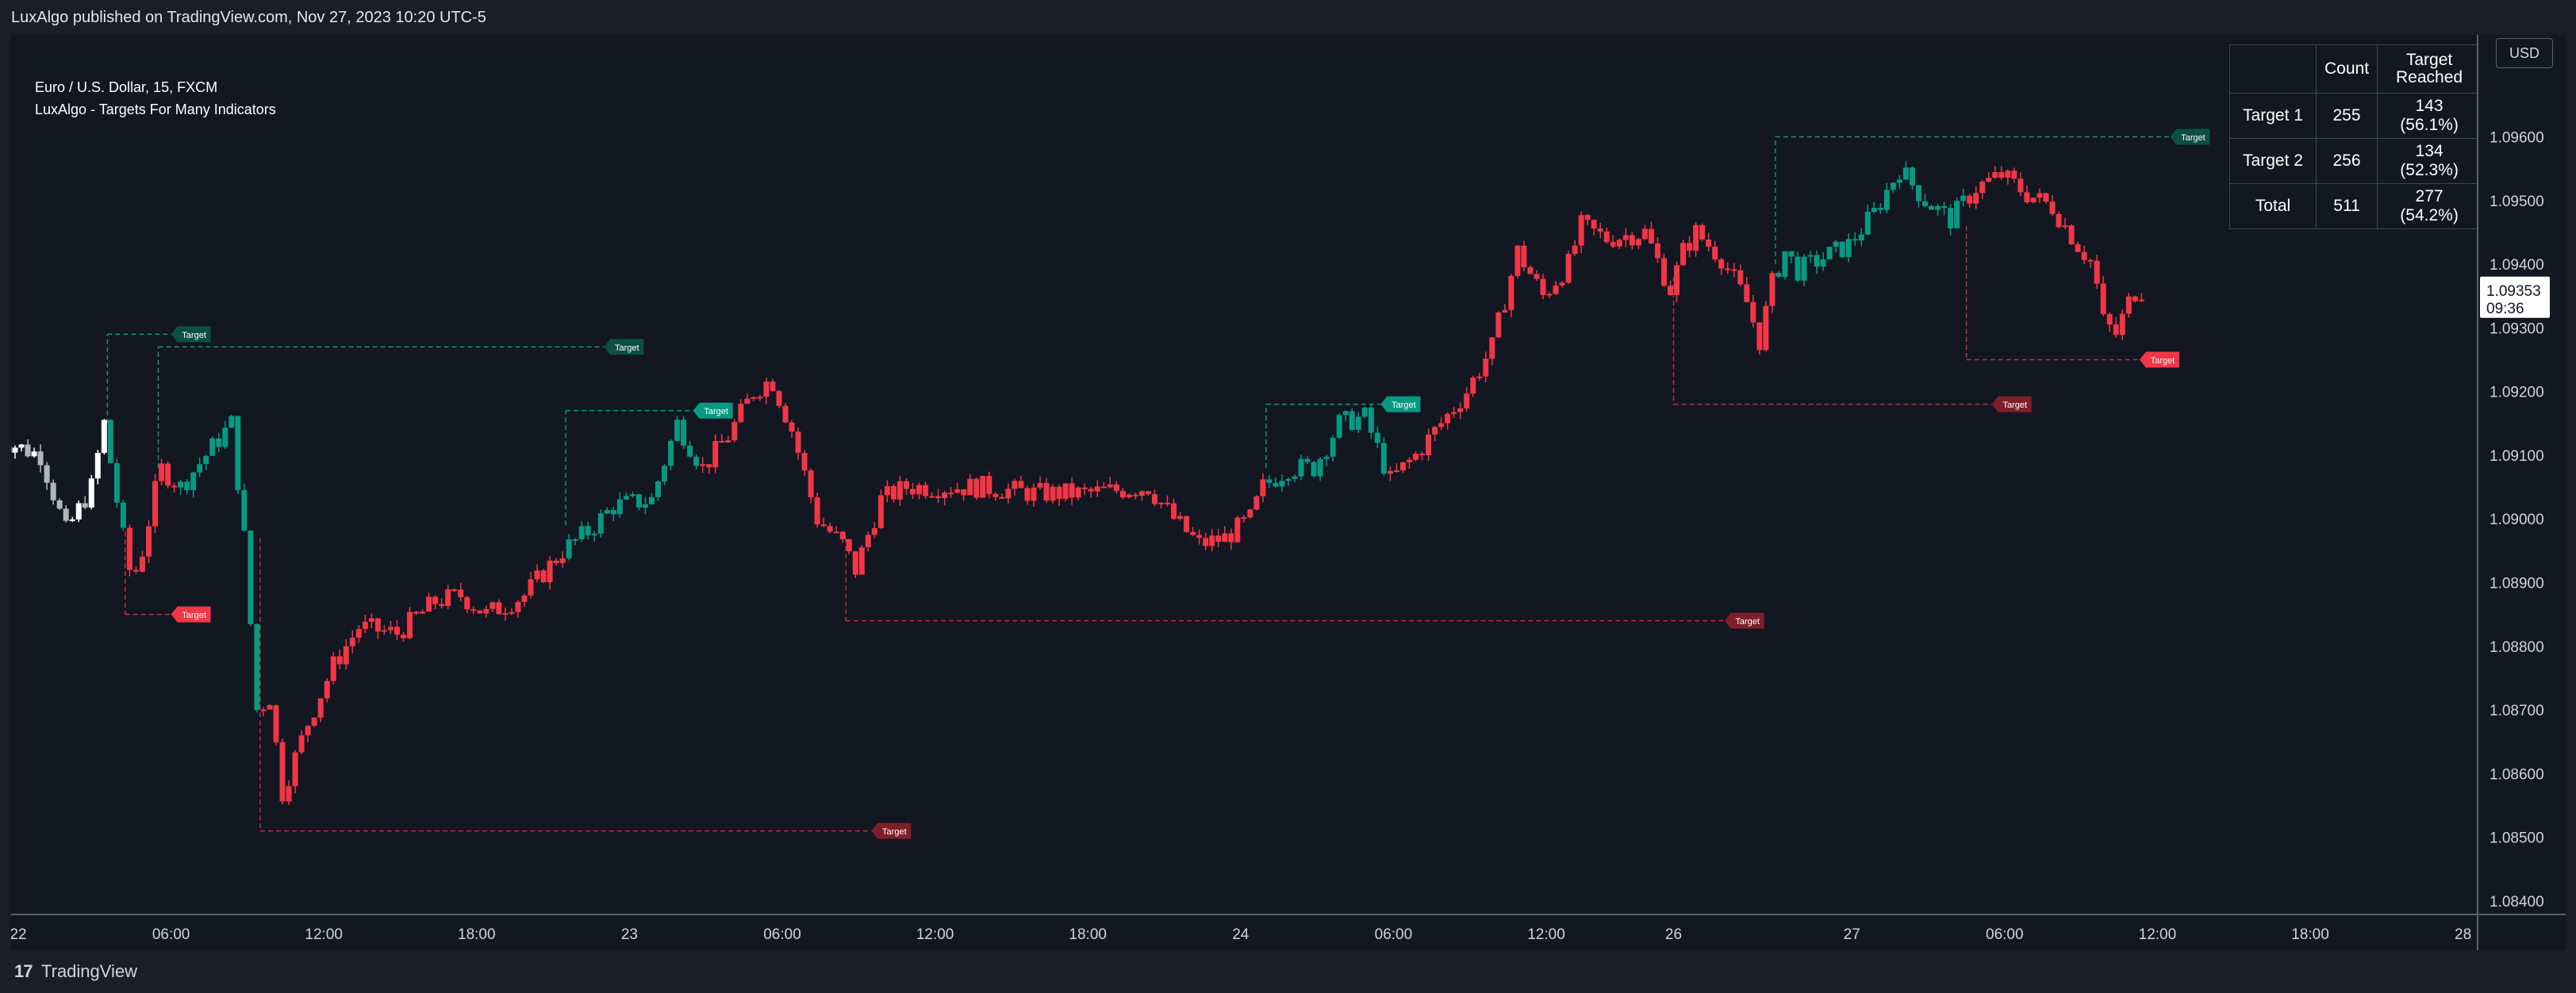 This screenshot has width=2576, height=993. What do you see at coordinates (2355, 69) in the screenshot?
I see `stats-header-row: Count Target Reached` at bounding box center [2355, 69].